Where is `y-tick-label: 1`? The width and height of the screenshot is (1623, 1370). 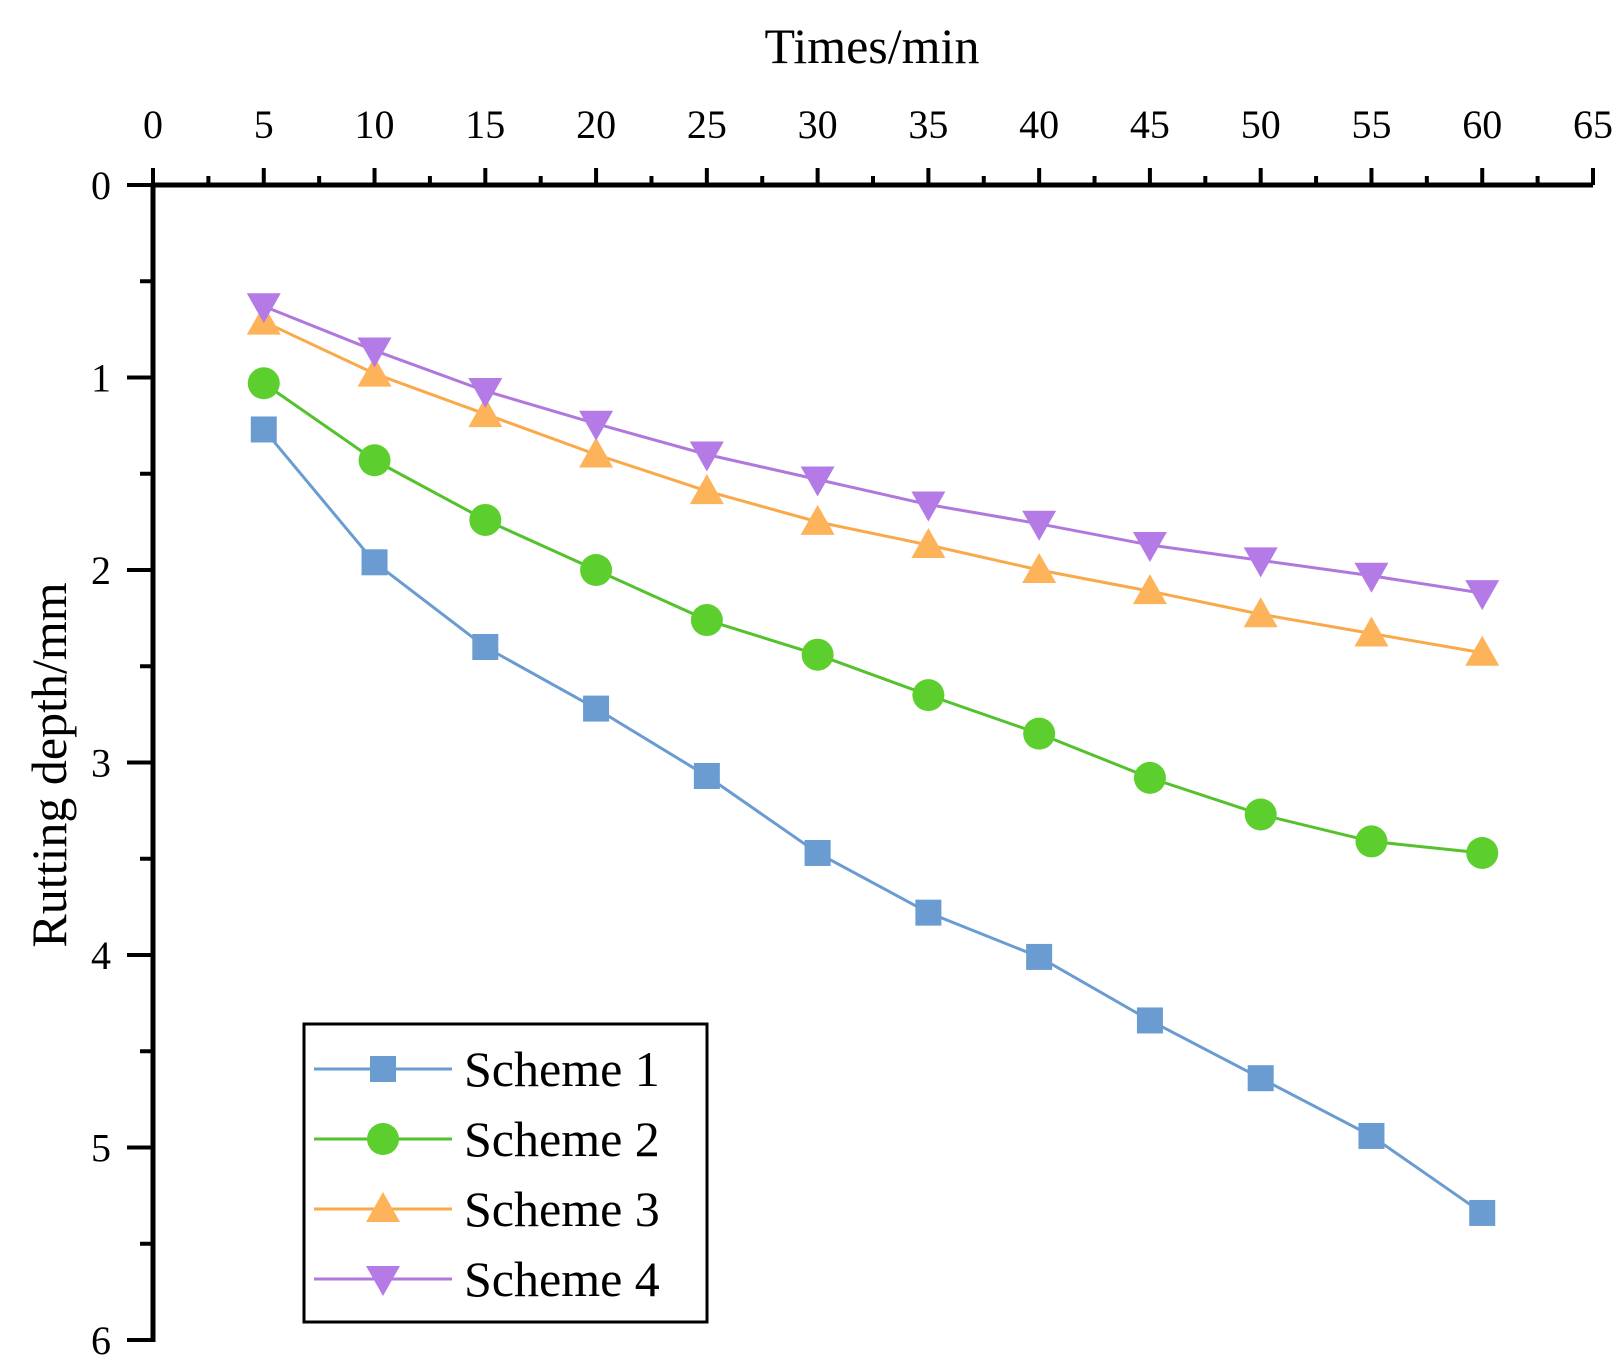
y-tick-label: 1 is located at coordinates (101, 378).